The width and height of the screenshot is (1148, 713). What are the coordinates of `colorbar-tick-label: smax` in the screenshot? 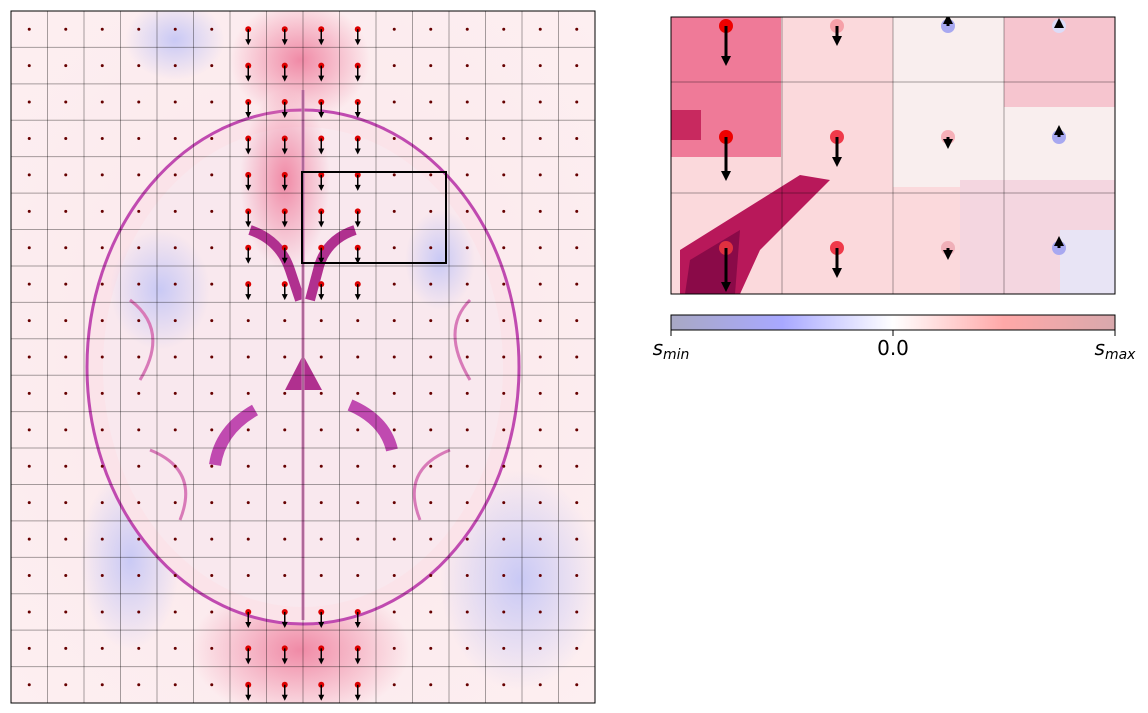 It's located at (1116, 349).